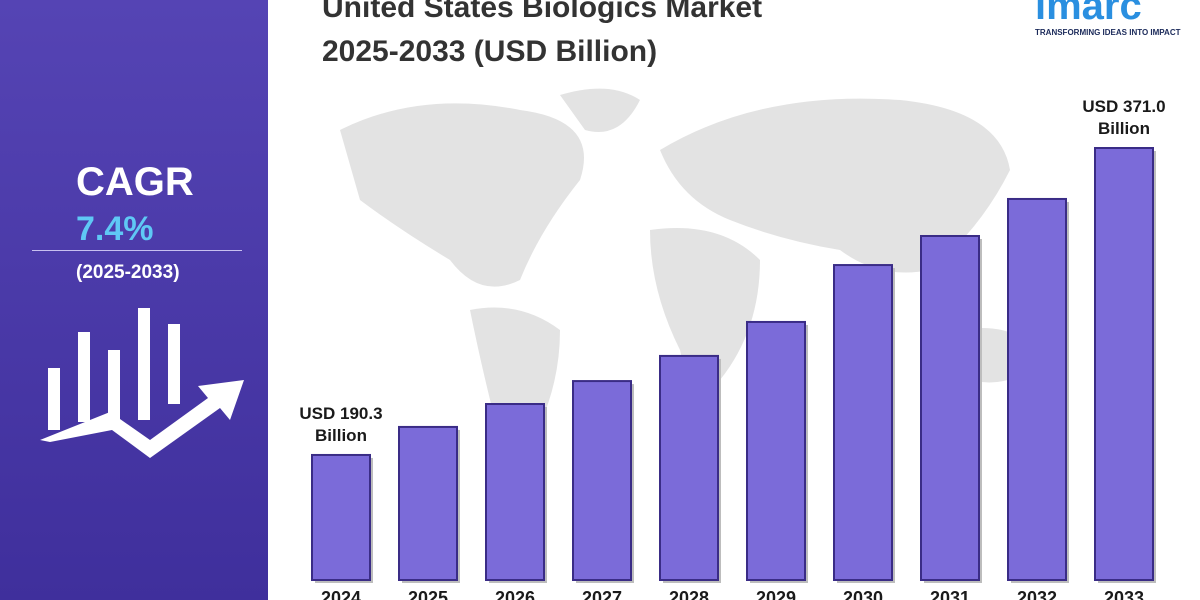 Image resolution: width=1200 pixels, height=600 pixels. What do you see at coordinates (1088, 14) in the screenshot?
I see `logo: imarc` at bounding box center [1088, 14].